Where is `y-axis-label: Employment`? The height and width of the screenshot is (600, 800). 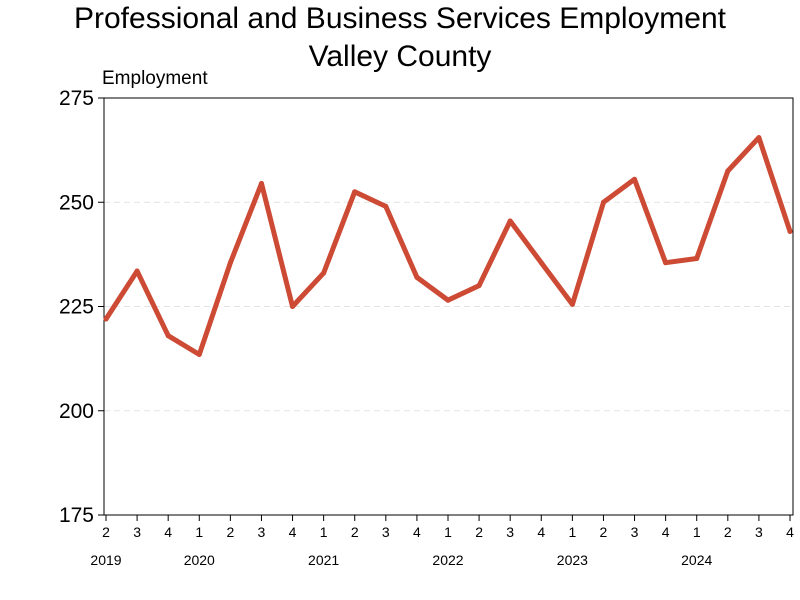 y-axis-label: Employment is located at coordinates (155, 78).